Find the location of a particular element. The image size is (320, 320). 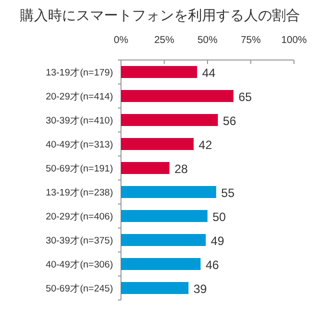

data-label: 46 is located at coordinates (213, 265).